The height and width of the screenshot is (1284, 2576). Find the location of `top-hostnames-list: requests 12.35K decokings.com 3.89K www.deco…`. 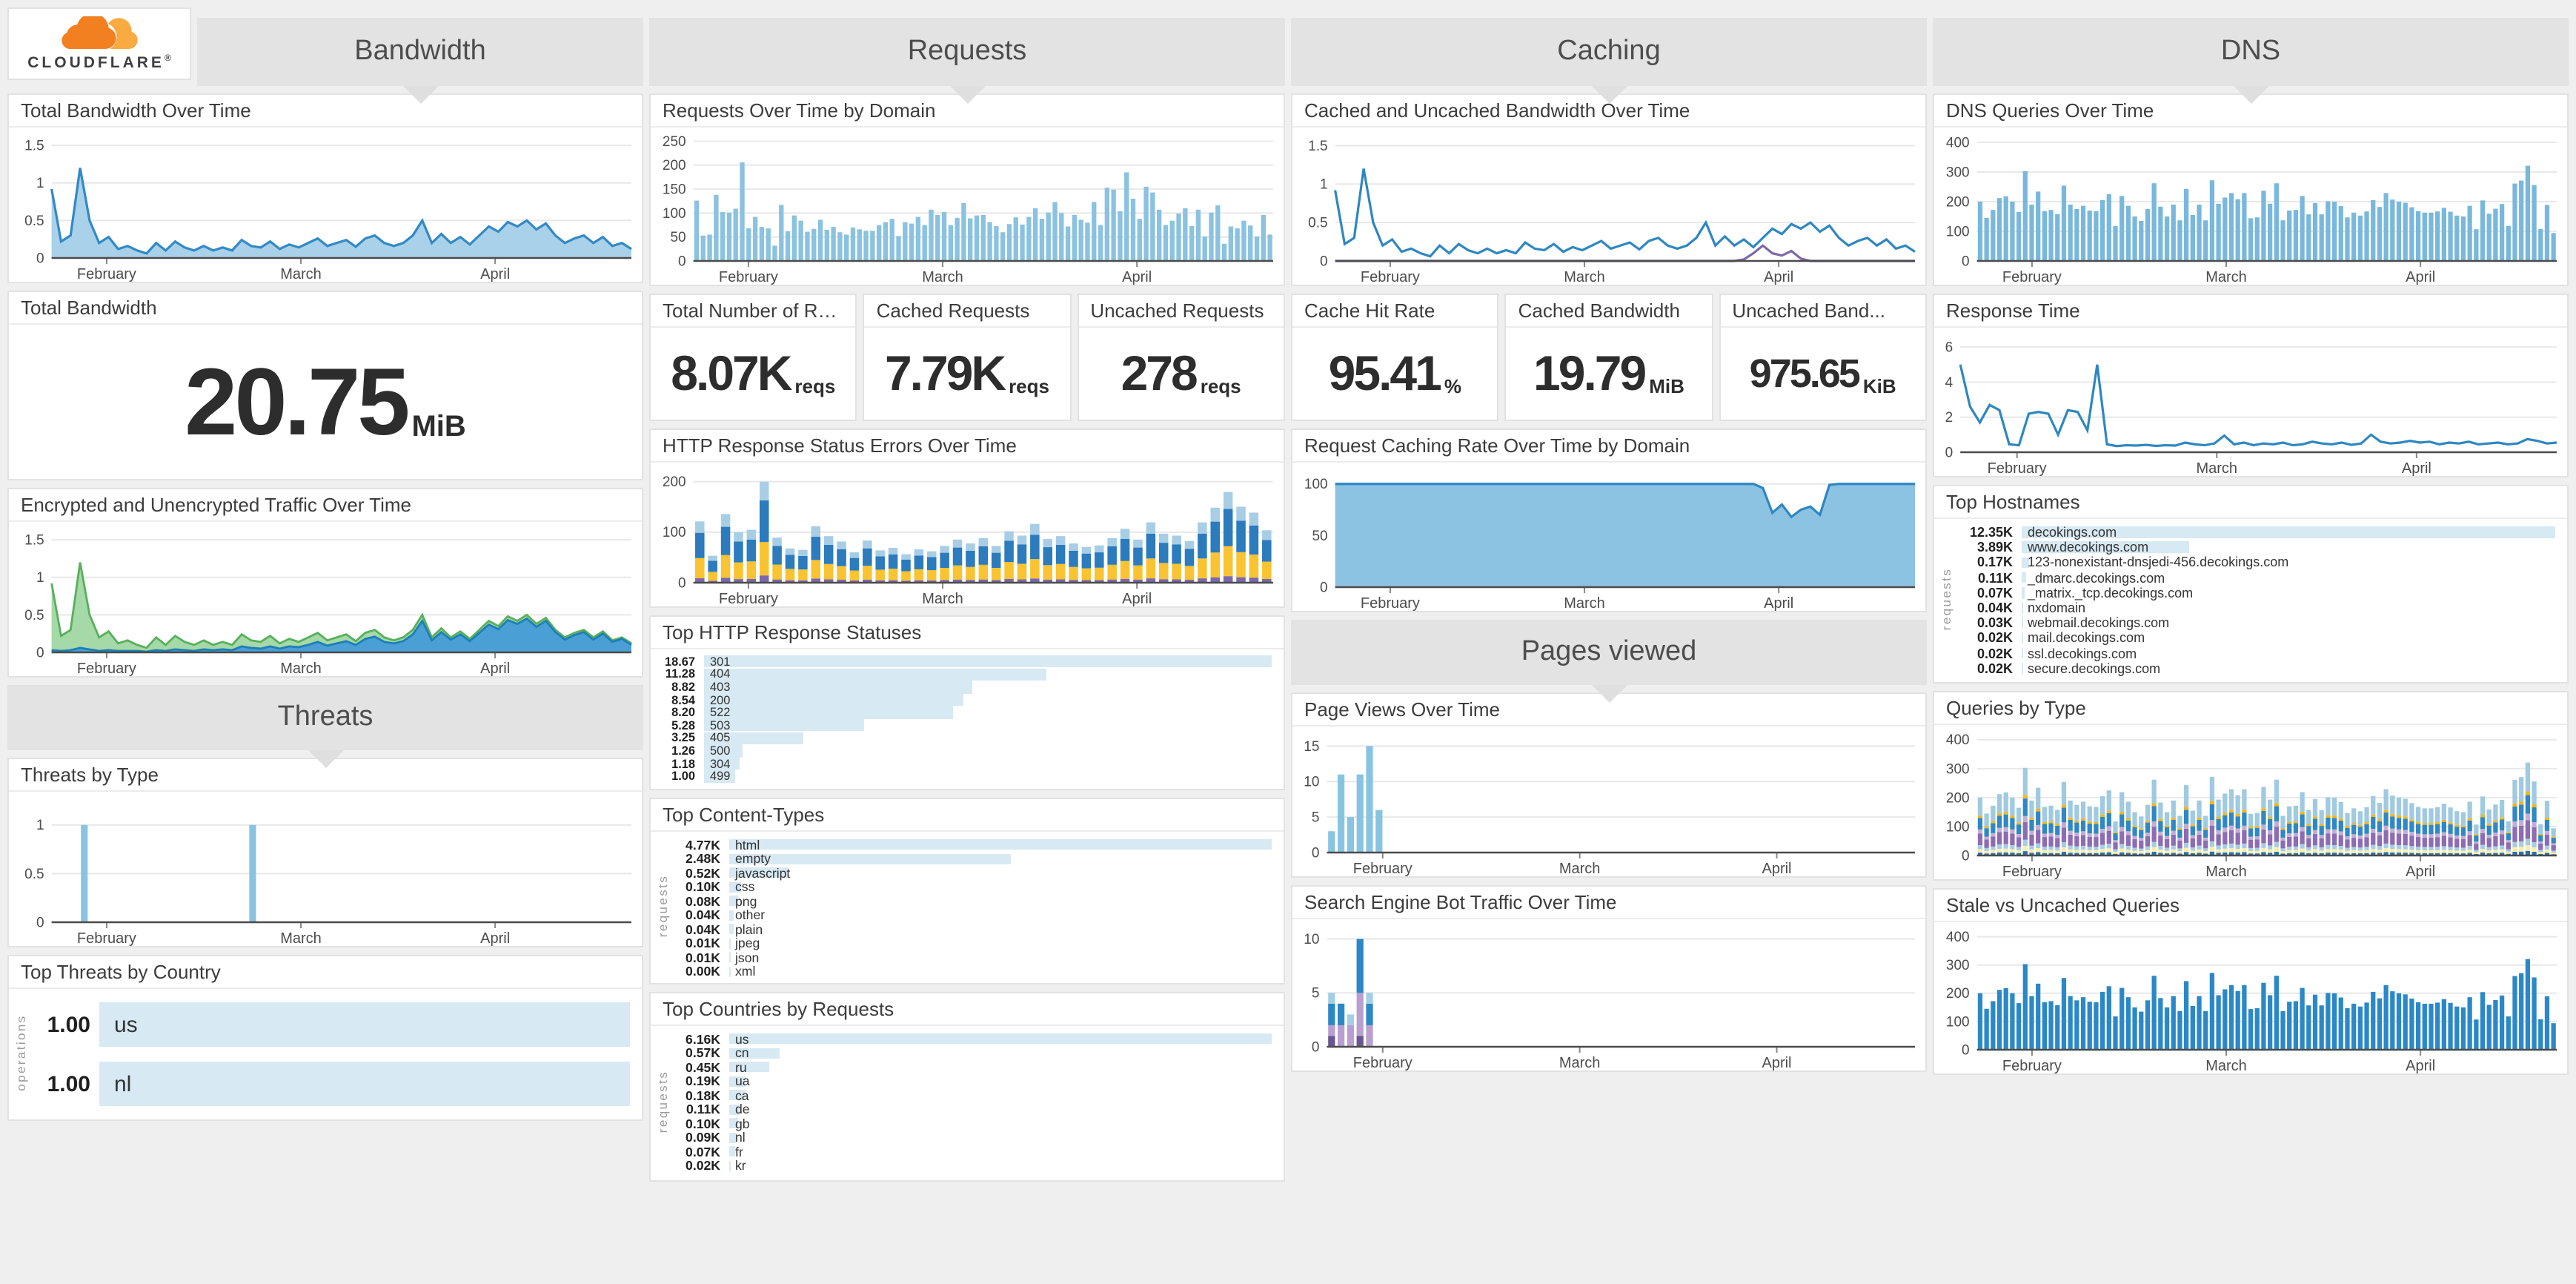

top-hostnames-list: requests 12.35K decokings.com 3.89K www.deco… is located at coordinates (2250, 600).